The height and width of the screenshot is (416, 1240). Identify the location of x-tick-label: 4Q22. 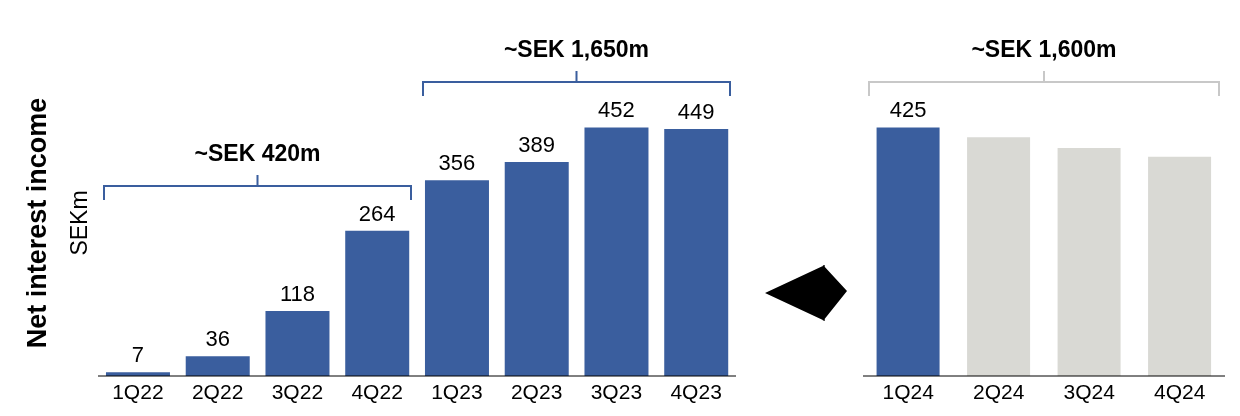
(377, 391).